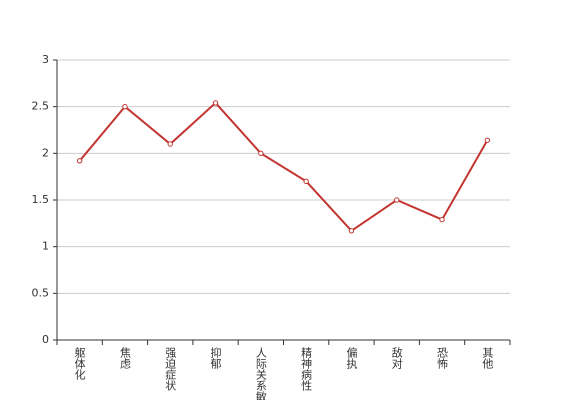 The width and height of the screenshot is (567, 400). Describe the element at coordinates (41, 199) in the screenshot. I see `y-tick-label: 1.5` at that location.